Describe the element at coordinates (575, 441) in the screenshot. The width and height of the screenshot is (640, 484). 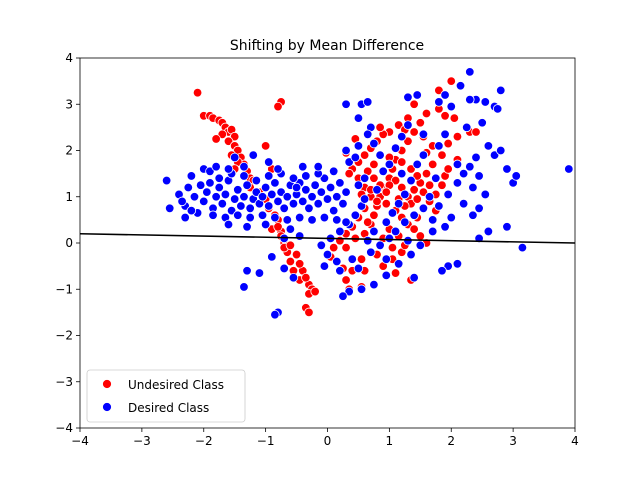
I see `x-tick-label: 4` at that location.